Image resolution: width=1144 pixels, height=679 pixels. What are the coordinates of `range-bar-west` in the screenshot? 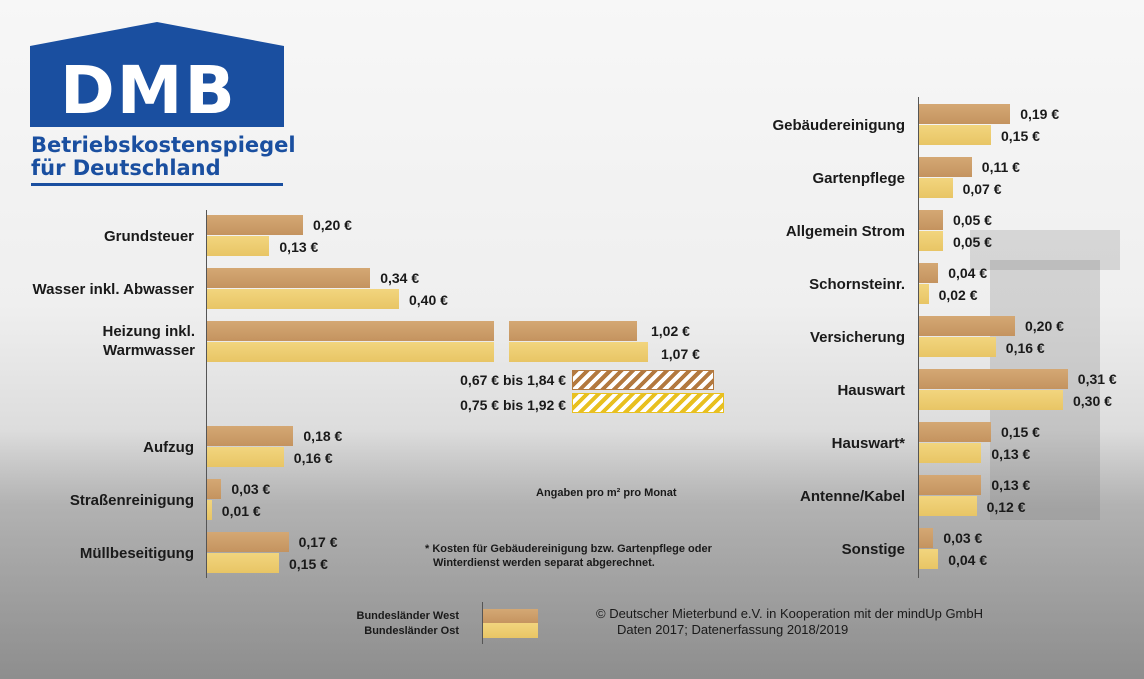 It's located at (643, 380).